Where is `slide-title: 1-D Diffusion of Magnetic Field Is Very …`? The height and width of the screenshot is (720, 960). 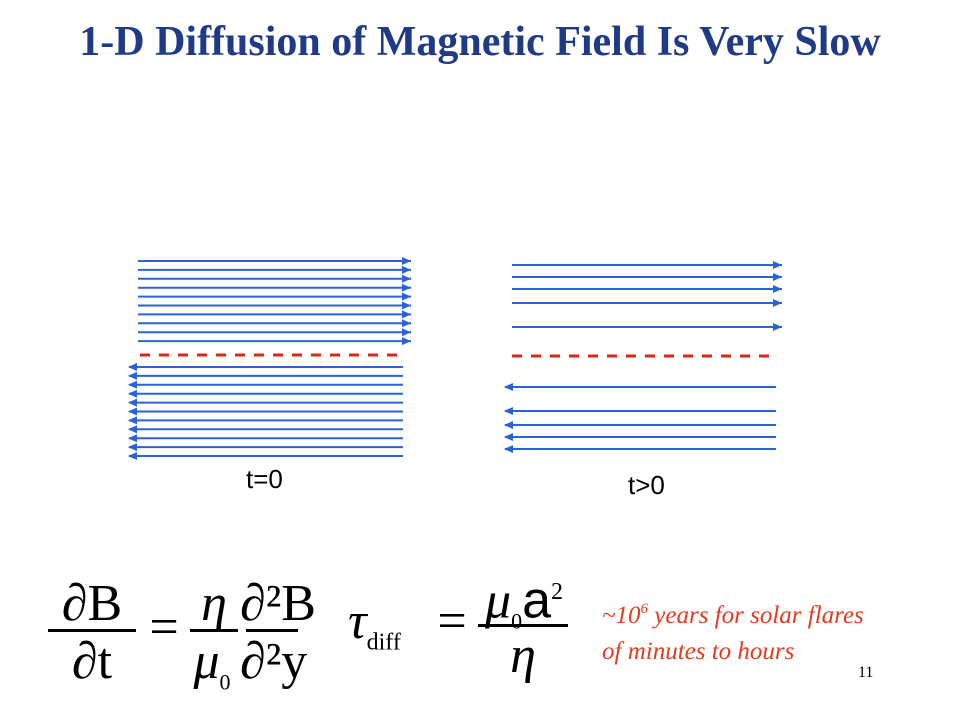 slide-title: 1-D Diffusion of Magnetic Field Is Very … is located at coordinates (480, 42).